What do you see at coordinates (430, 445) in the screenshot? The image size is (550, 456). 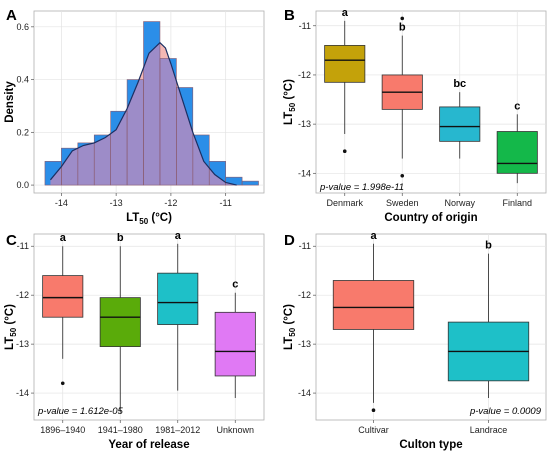 I see `x-axis-title-d: Culton type` at bounding box center [430, 445].